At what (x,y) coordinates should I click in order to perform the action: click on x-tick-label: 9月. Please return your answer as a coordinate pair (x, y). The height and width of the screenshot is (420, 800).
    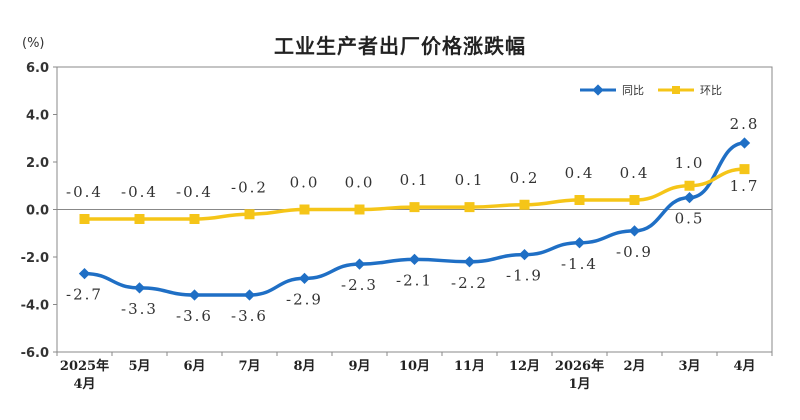
    Looking at the image, I should click on (359, 366).